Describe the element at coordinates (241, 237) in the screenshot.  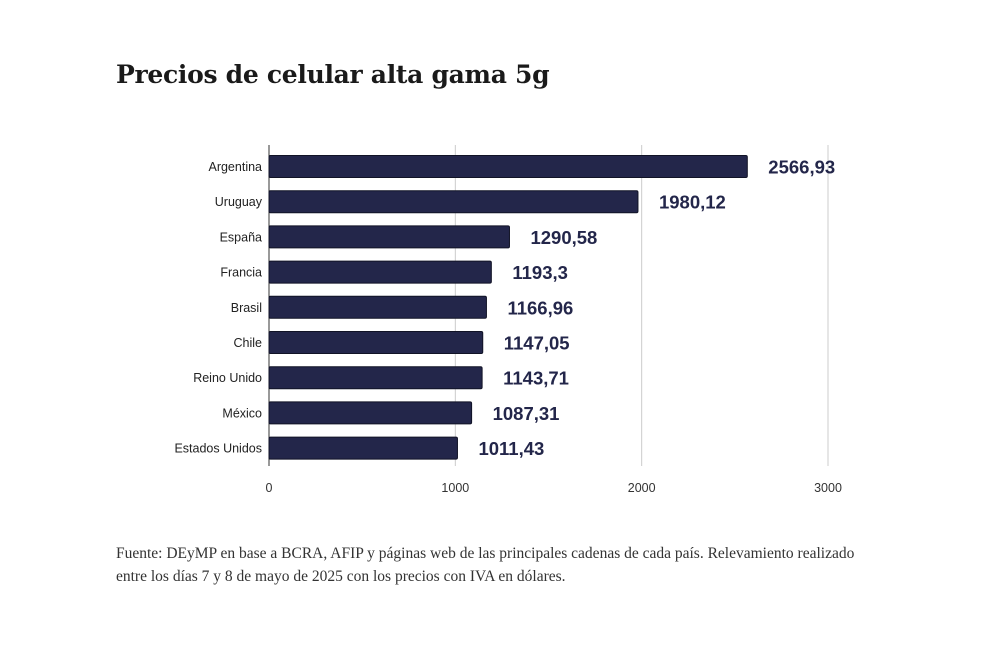
I see `category-label: España` at that location.